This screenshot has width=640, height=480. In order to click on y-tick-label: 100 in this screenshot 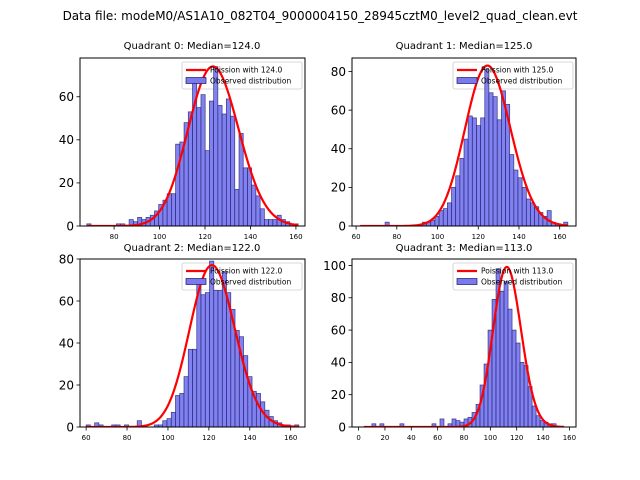, I will do `click(334, 266)`.